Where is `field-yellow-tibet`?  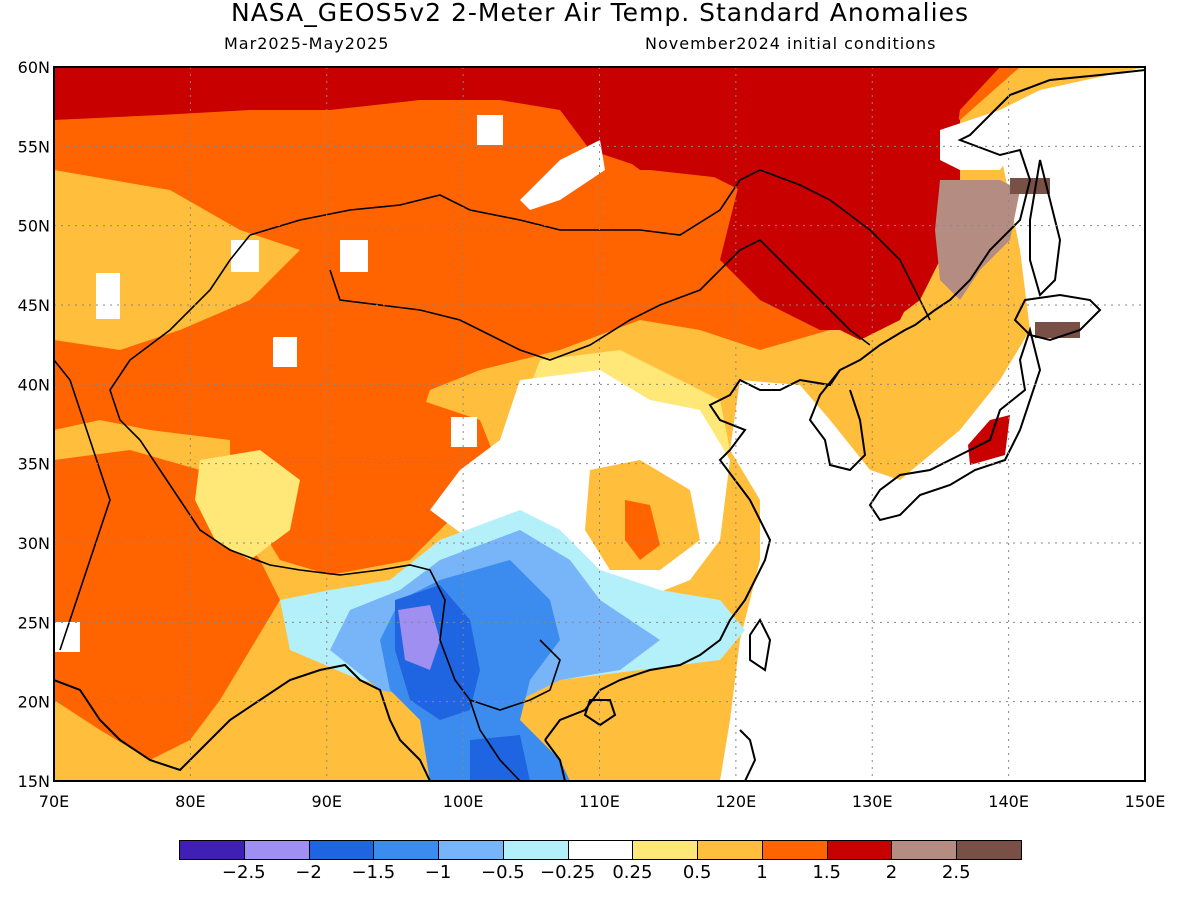
field-yellow-tibet is located at coordinates (247, 505).